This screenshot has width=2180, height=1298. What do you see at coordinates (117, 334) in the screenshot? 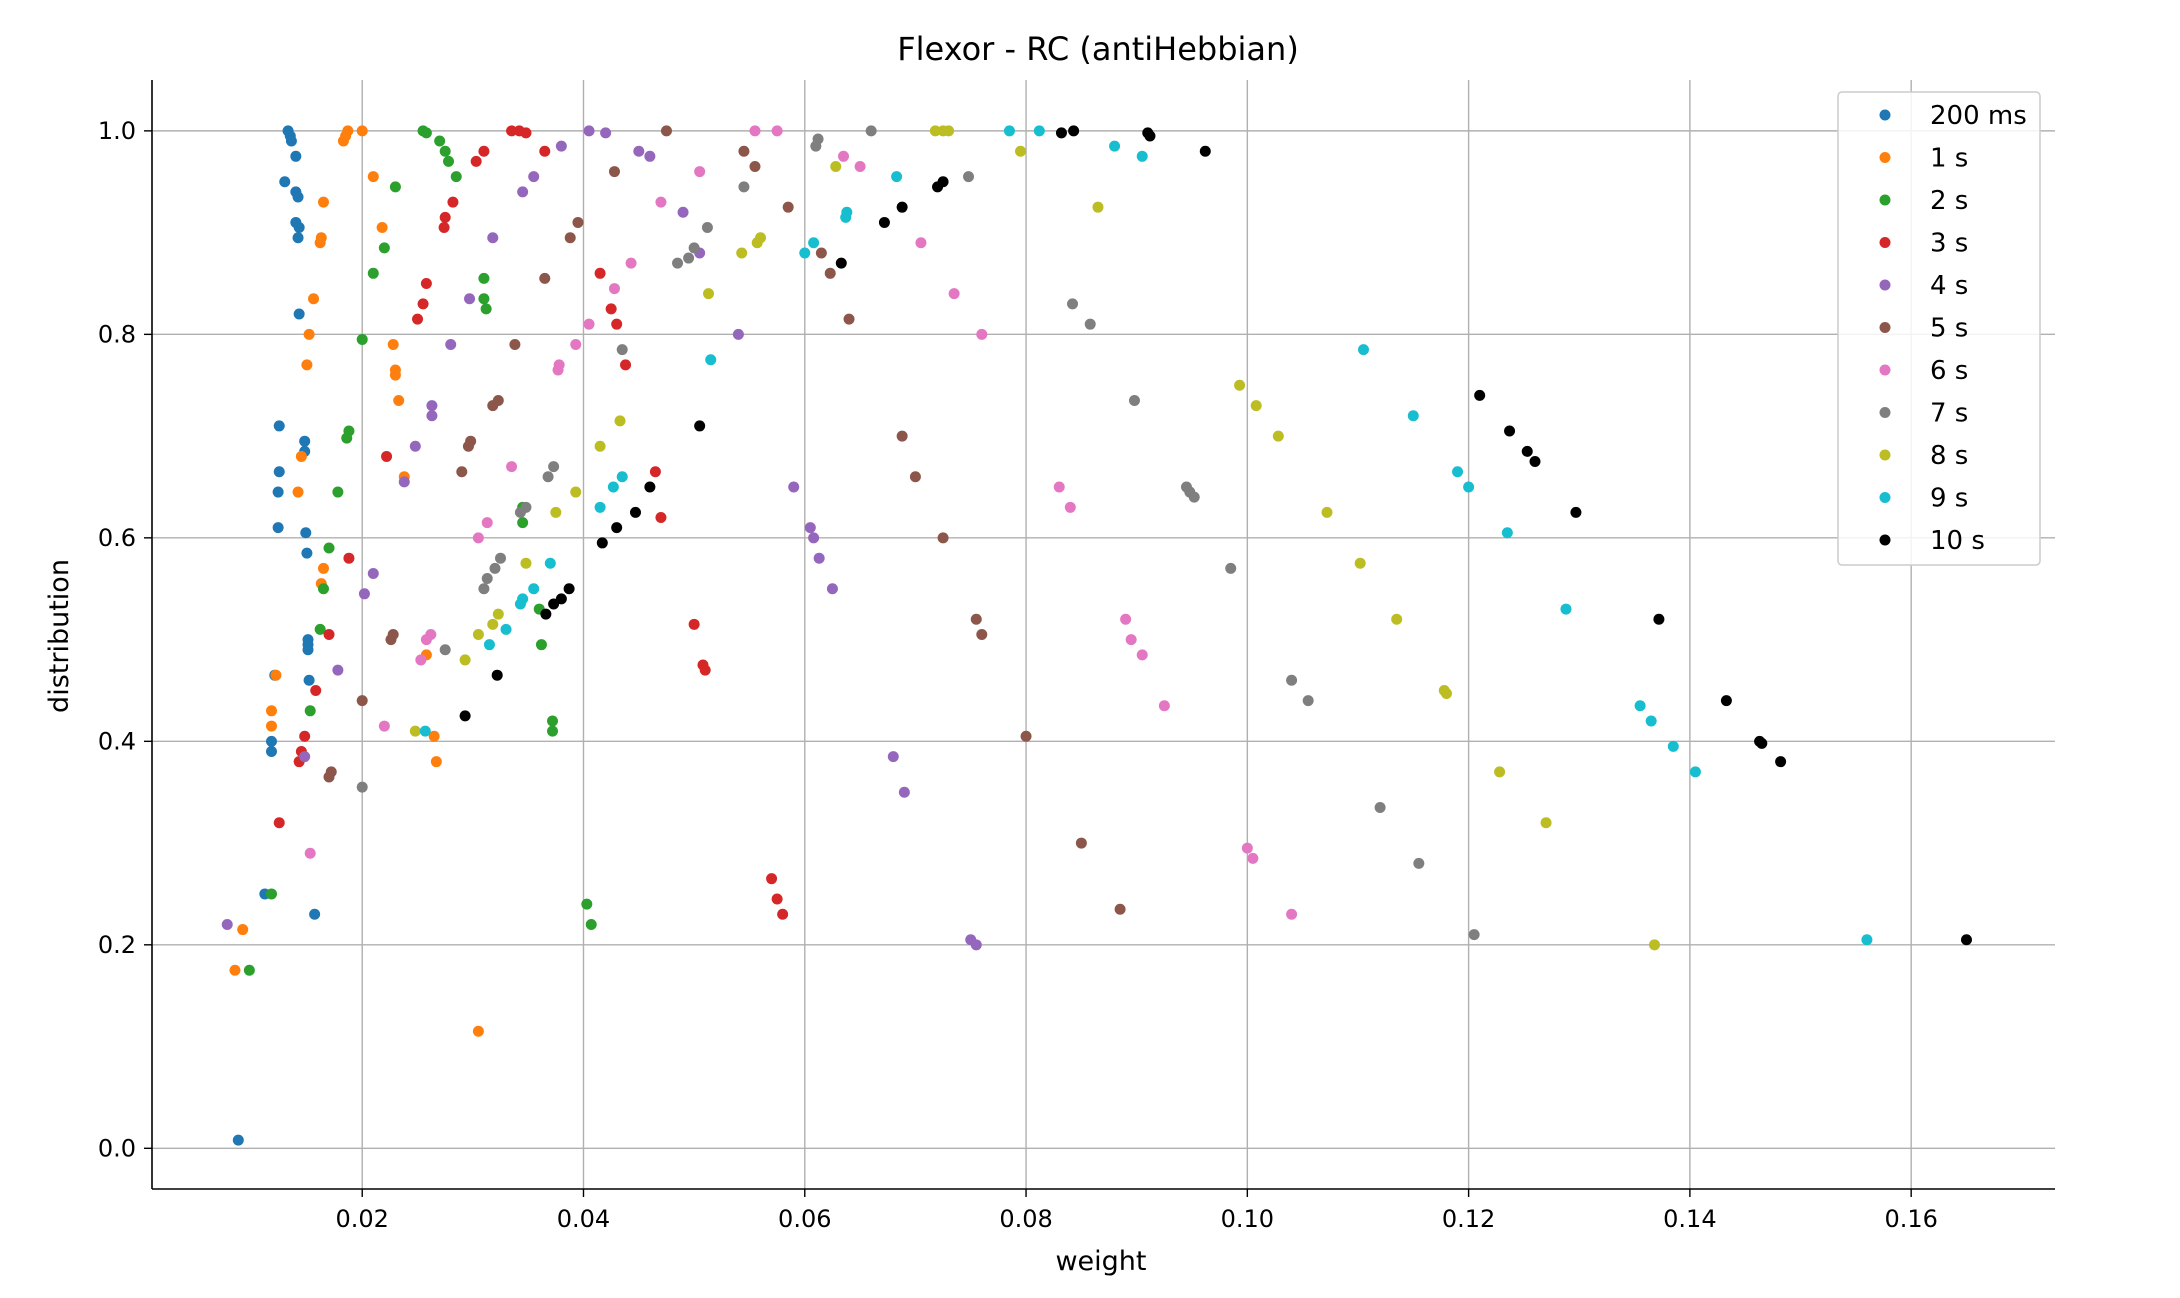
I see `y-tick-label: 0.8` at bounding box center [117, 334].